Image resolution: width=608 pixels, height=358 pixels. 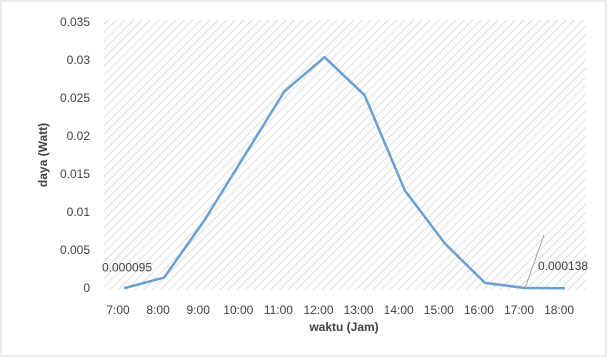 What do you see at coordinates (343, 327) in the screenshot?
I see `x-axis-label: waktu (Jam)` at bounding box center [343, 327].